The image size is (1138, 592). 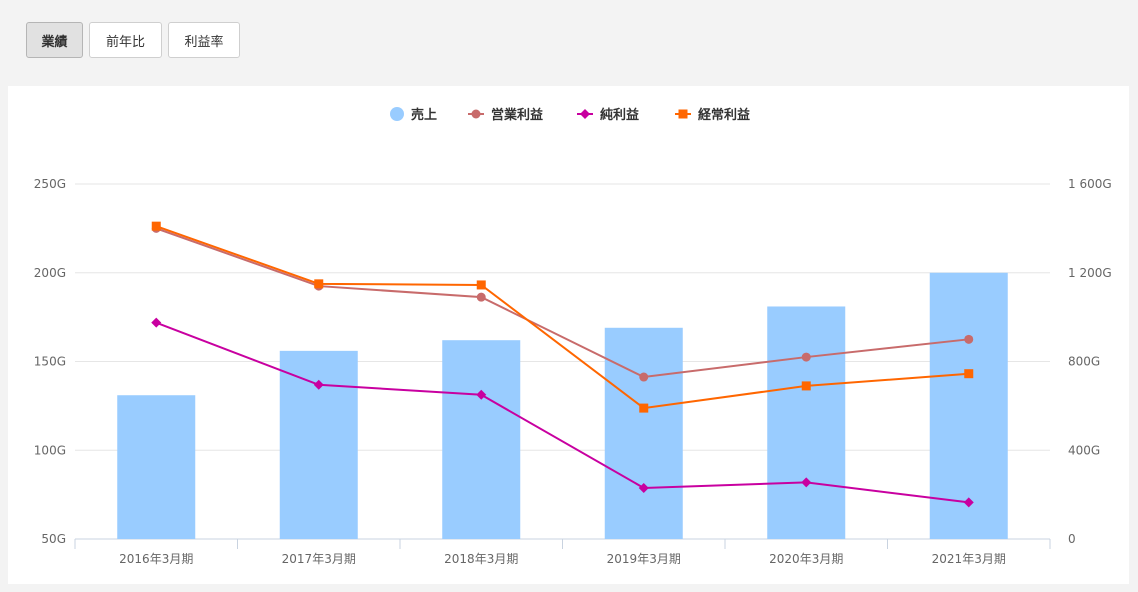 I want to click on left-axis-tick-label: 50G, so click(x=53, y=539).